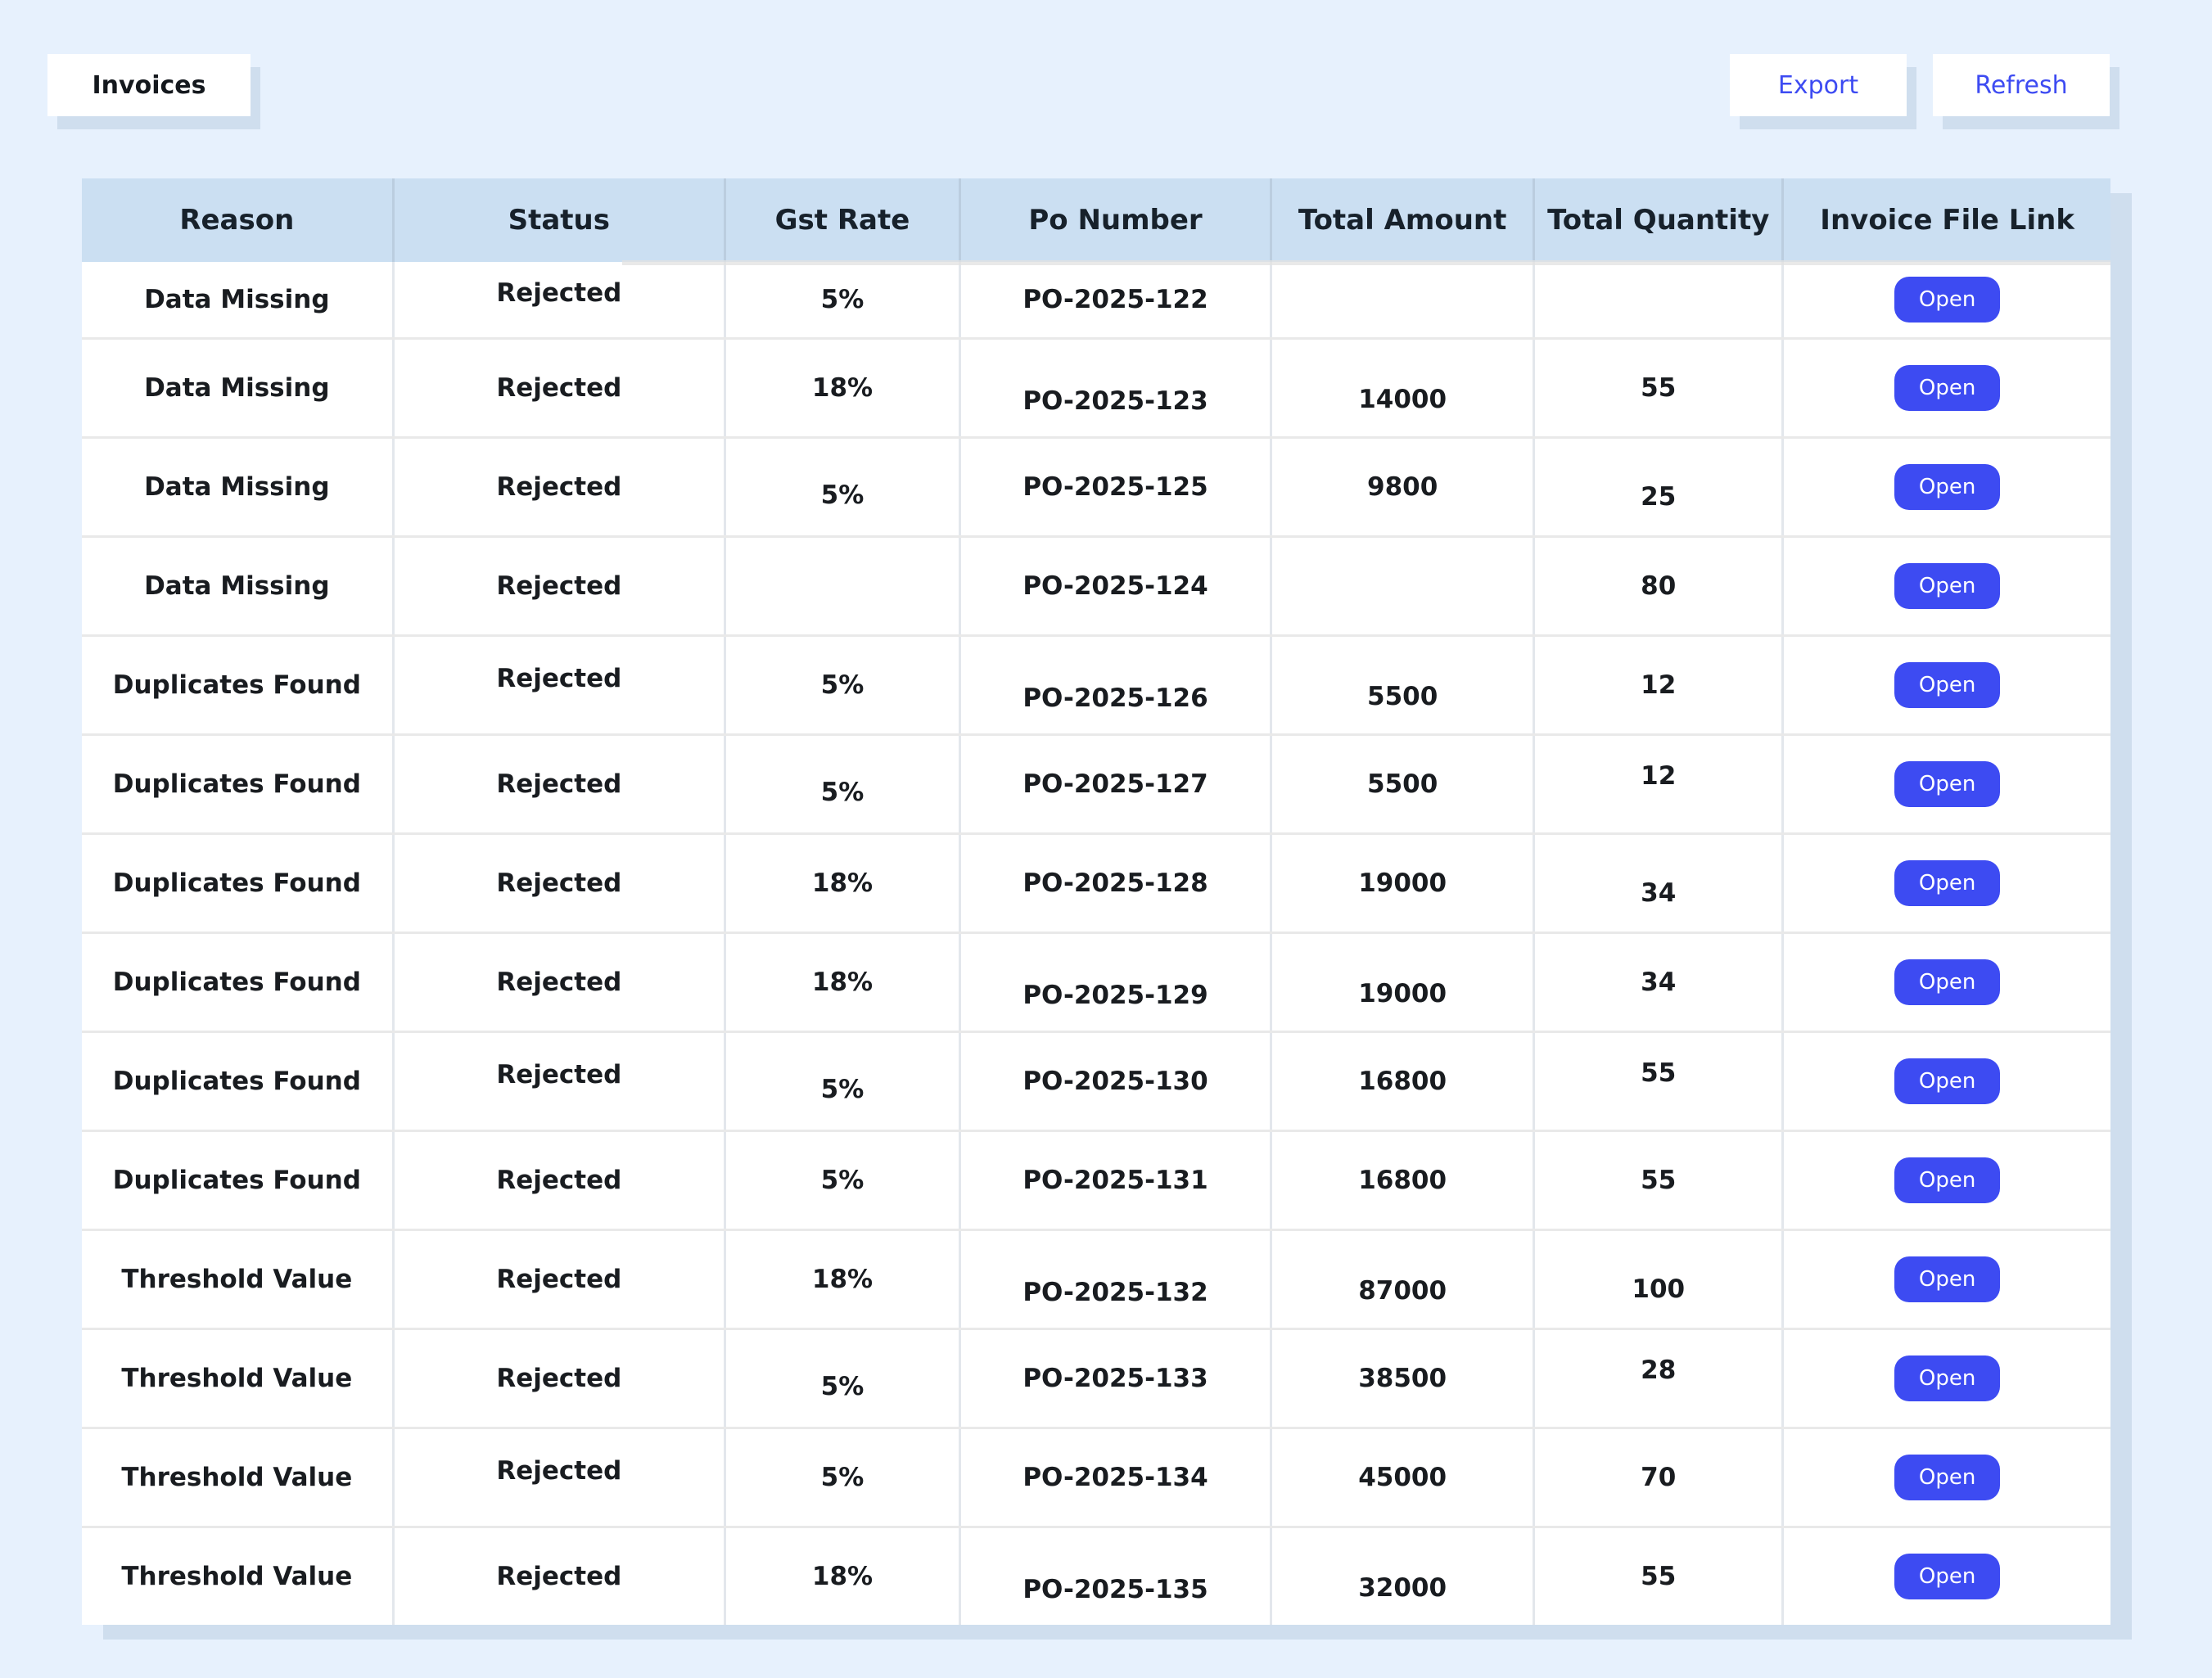  What do you see at coordinates (1659, 1289) in the screenshot?
I see `cell-text: 100` at bounding box center [1659, 1289].